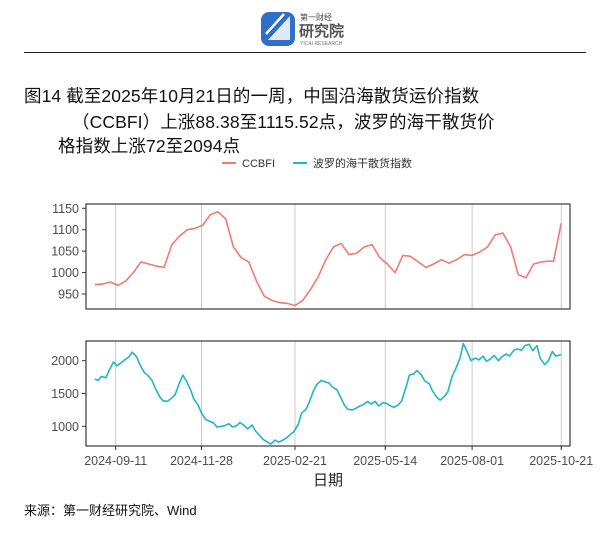 The width and height of the screenshot is (610, 533). I want to click on panel-2-y-tick-label-3: 2000, so click(65, 361).